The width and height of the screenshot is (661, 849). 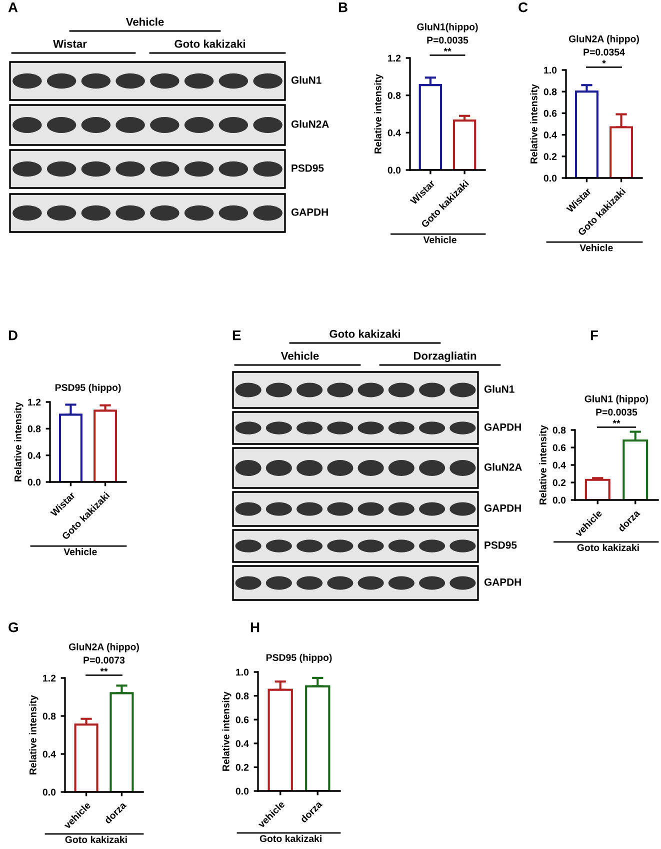 I want to click on chart-title: GluN1 (hippo), so click(x=616, y=399).